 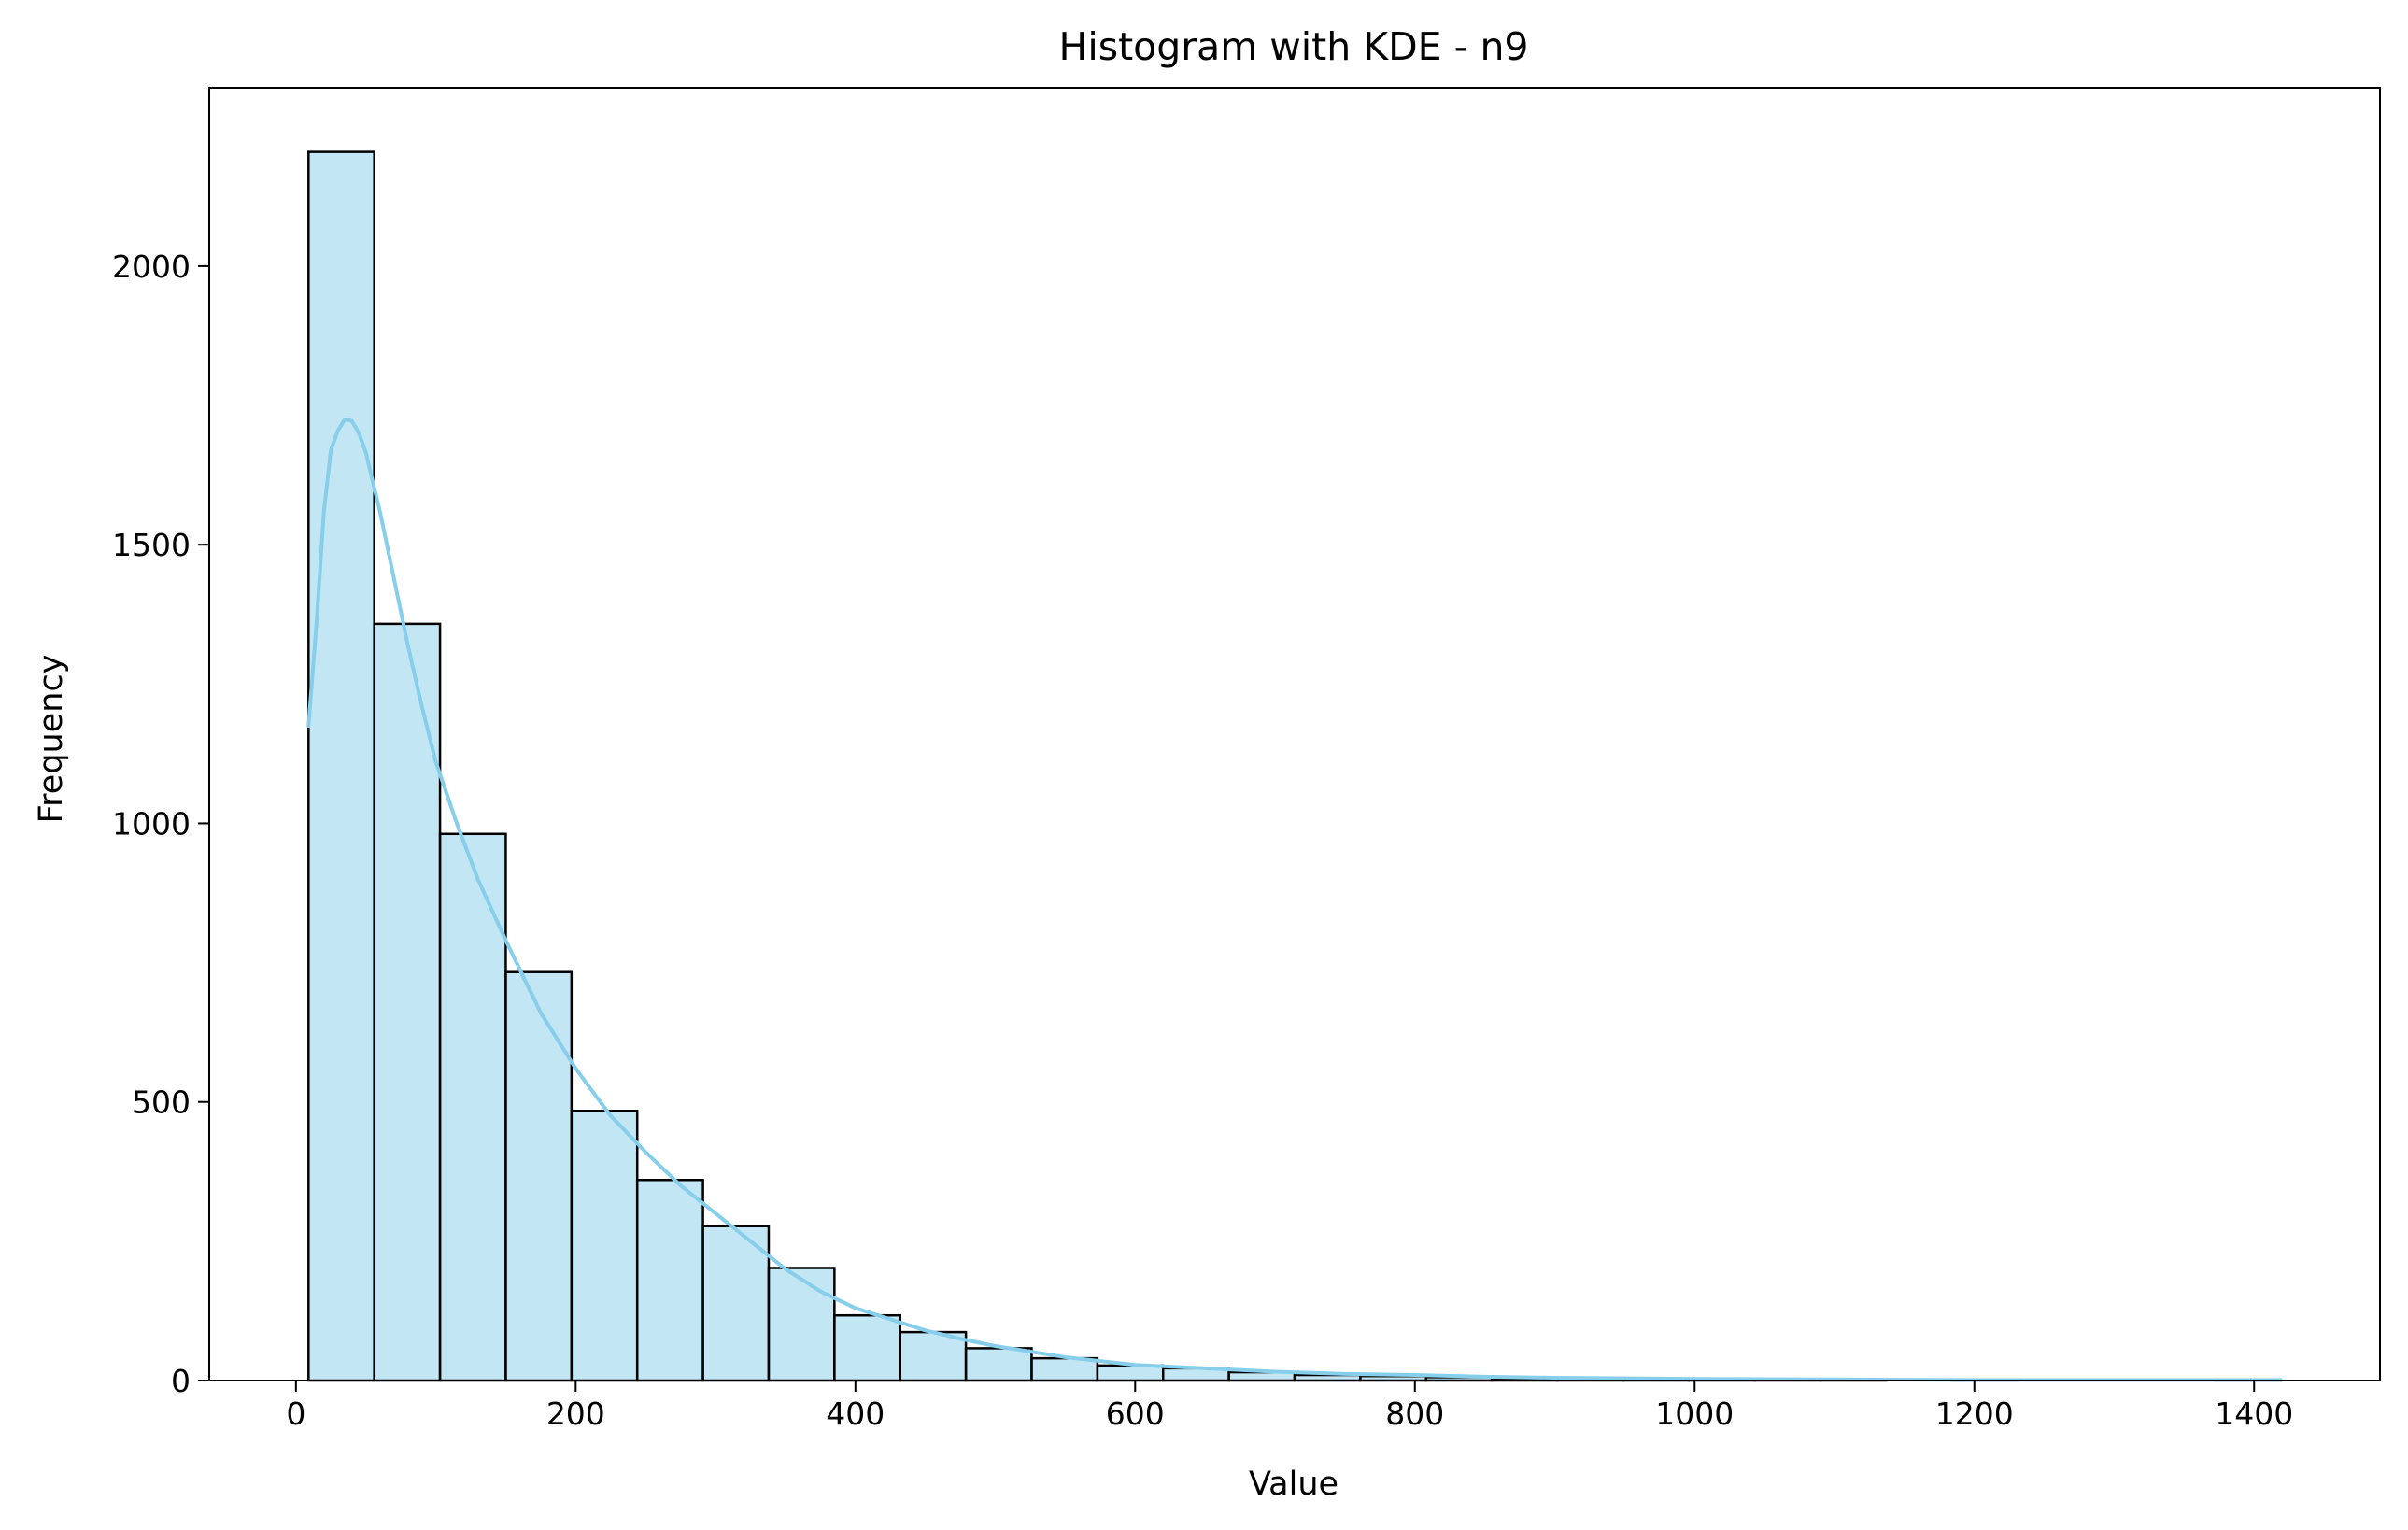 I want to click on chart-title: Histogram with KDE - n9, so click(x=1293, y=46).